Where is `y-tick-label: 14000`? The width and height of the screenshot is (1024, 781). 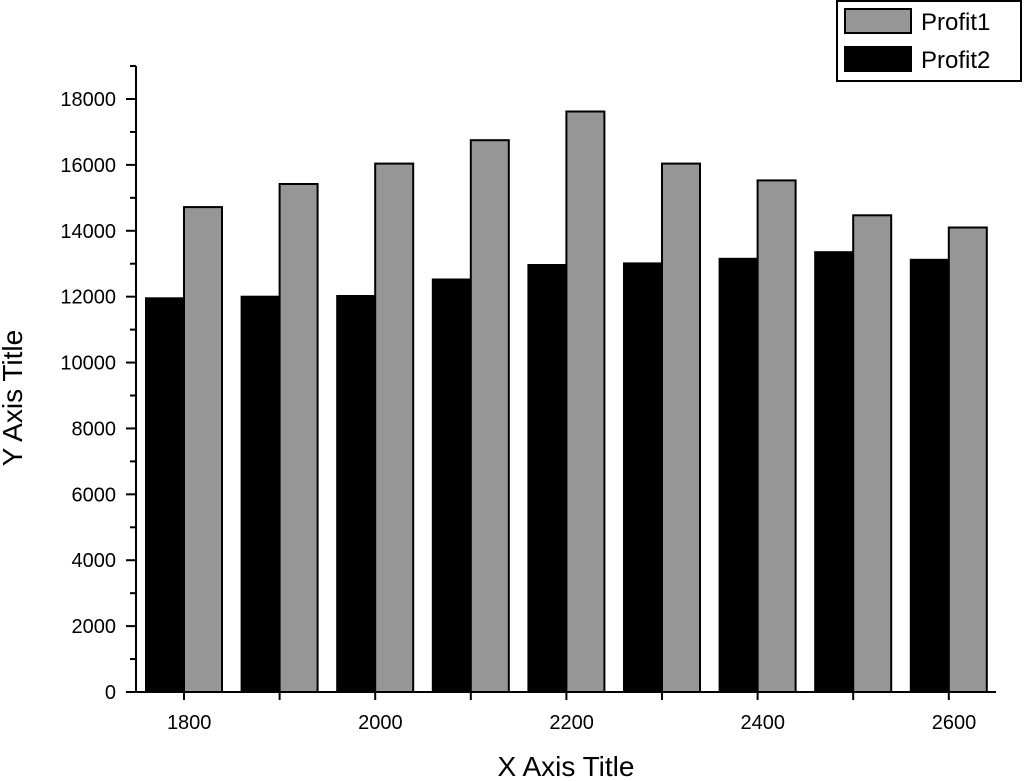 y-tick-label: 14000 is located at coordinates (88, 232).